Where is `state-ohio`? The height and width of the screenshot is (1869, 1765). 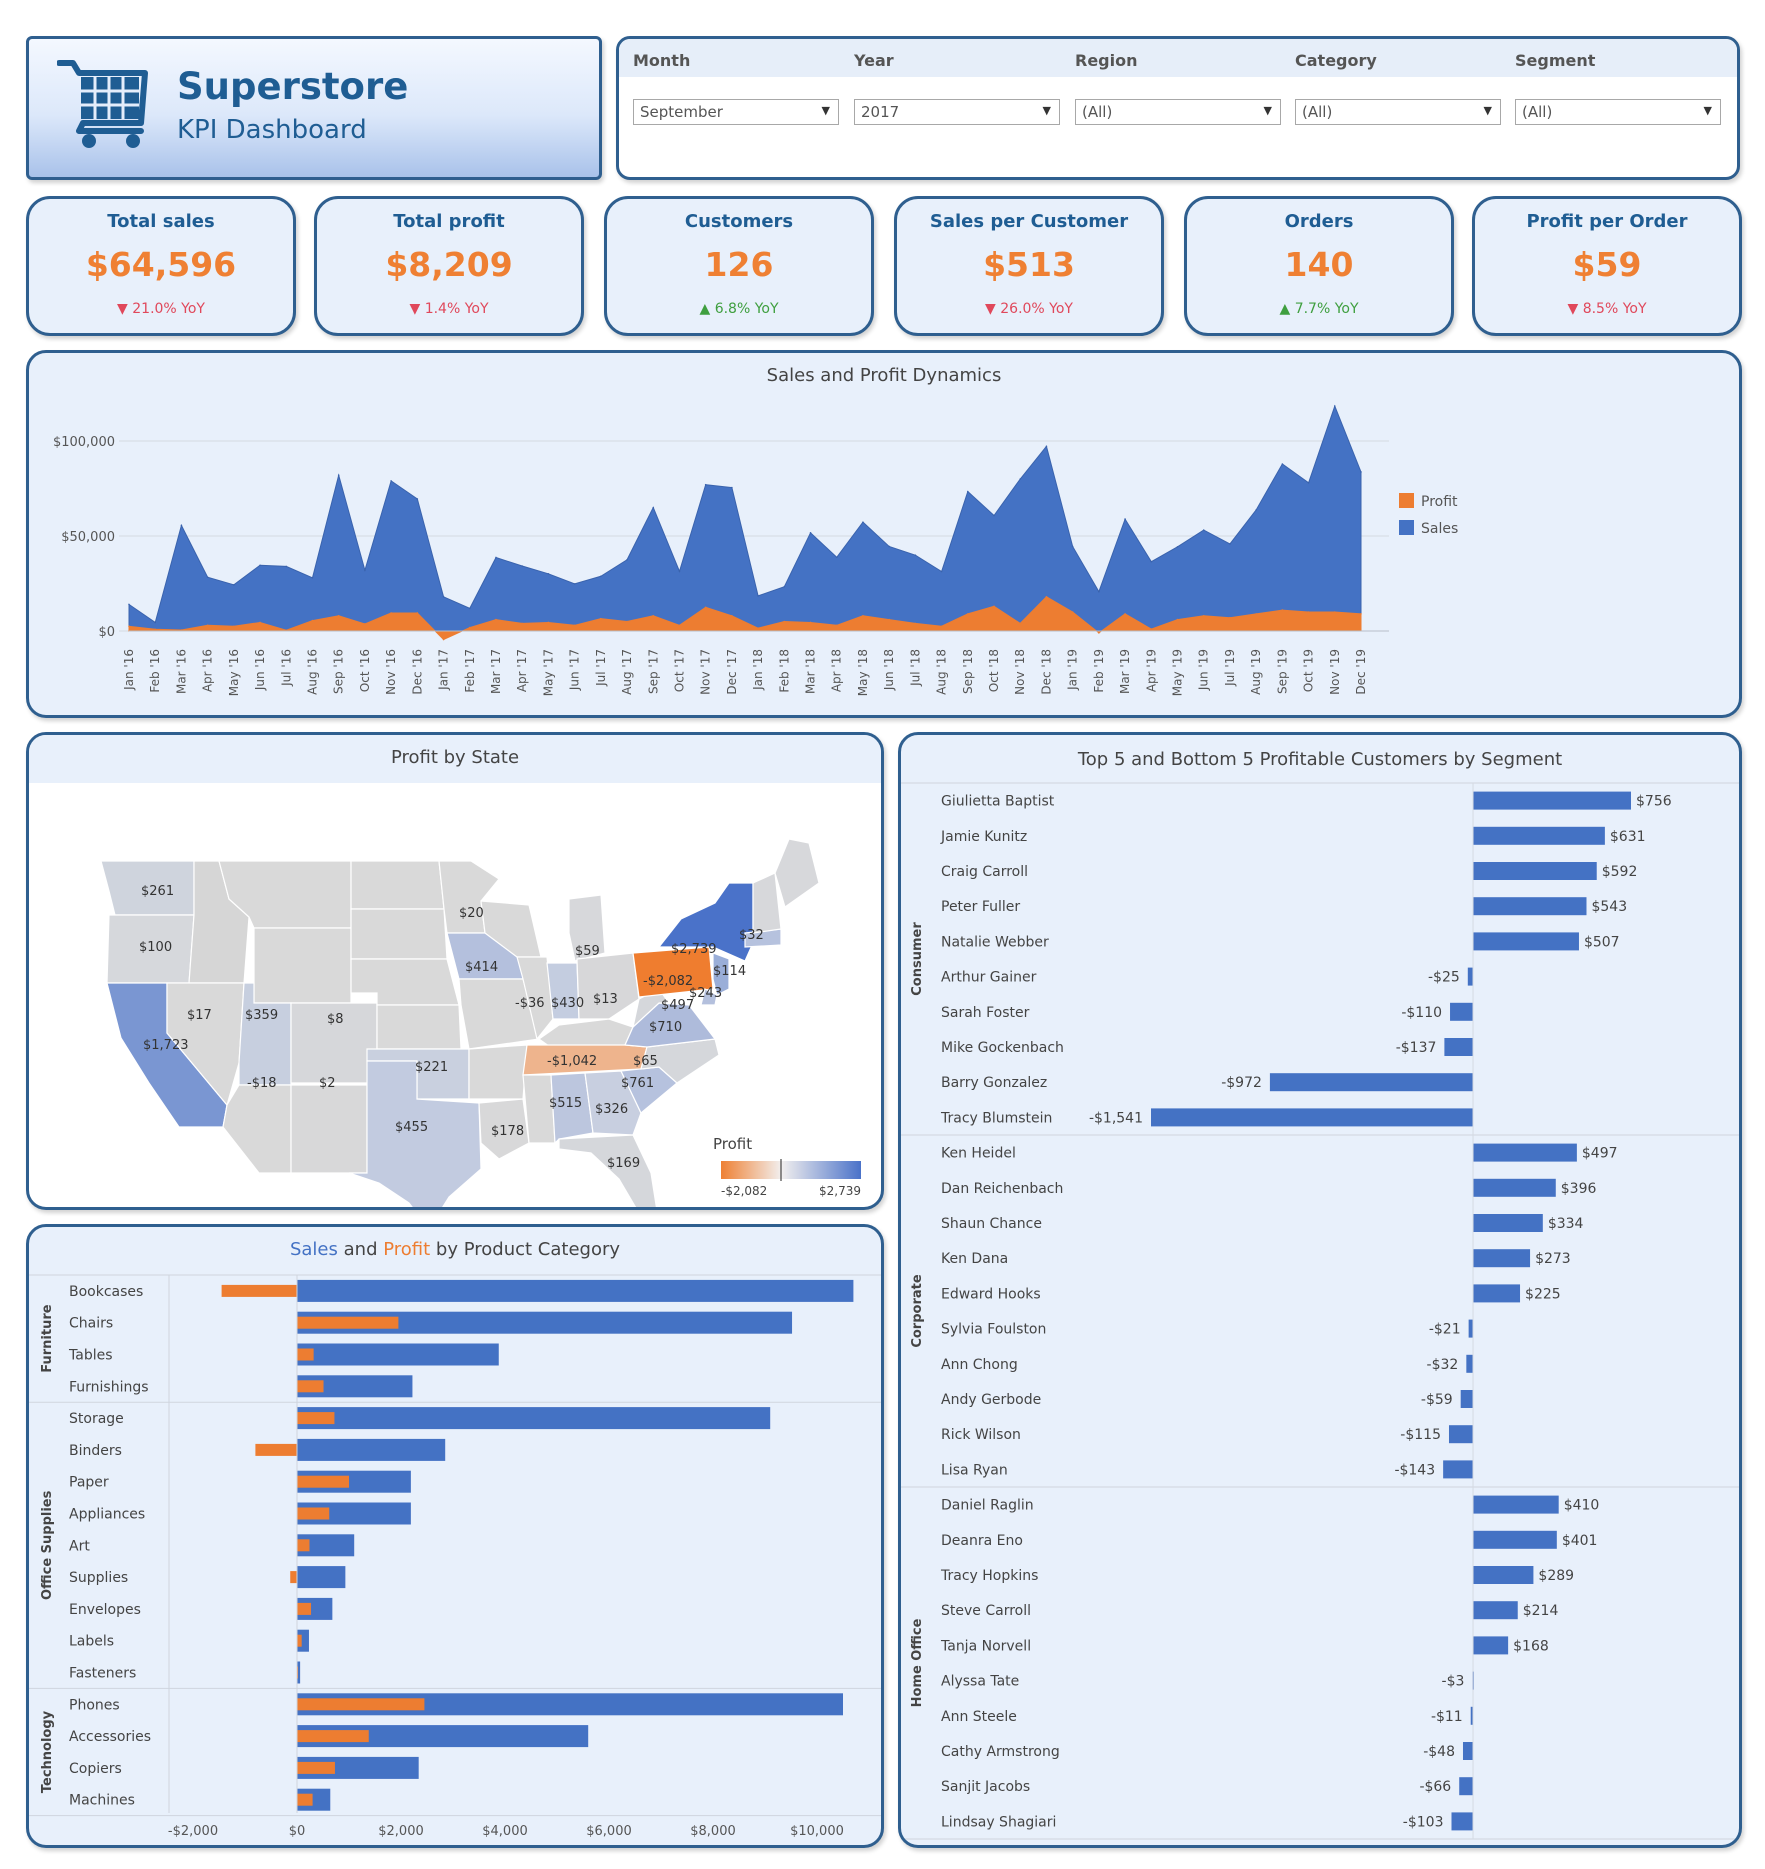 state-ohio is located at coordinates (608, 986).